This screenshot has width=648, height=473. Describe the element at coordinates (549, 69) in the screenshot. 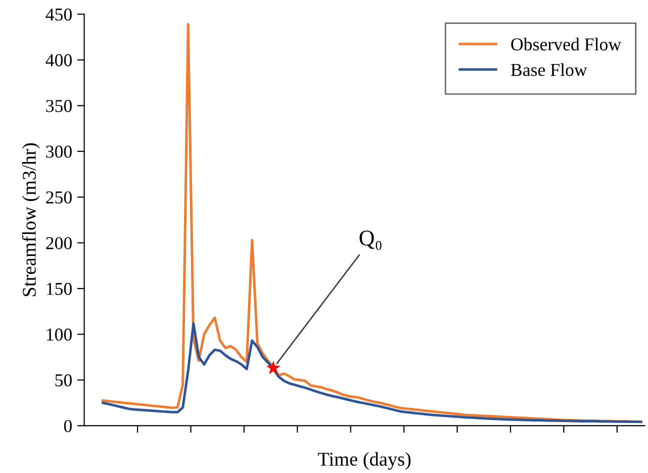

I see `legend-label: Base Flow` at that location.